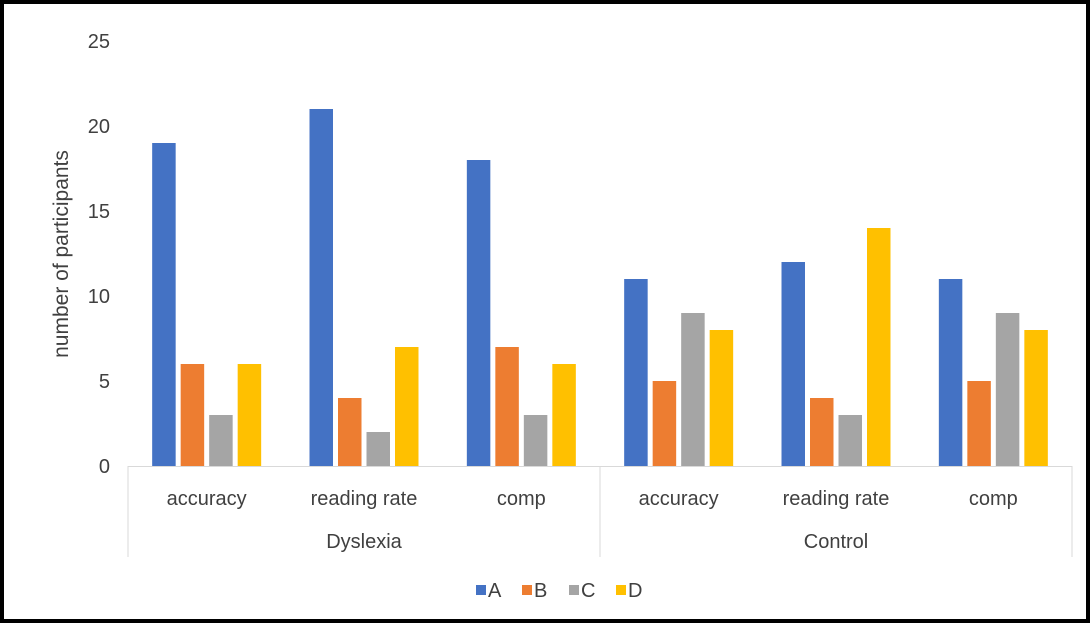 Image resolution: width=1090 pixels, height=623 pixels. I want to click on legend-swatch-D, so click(621, 590).